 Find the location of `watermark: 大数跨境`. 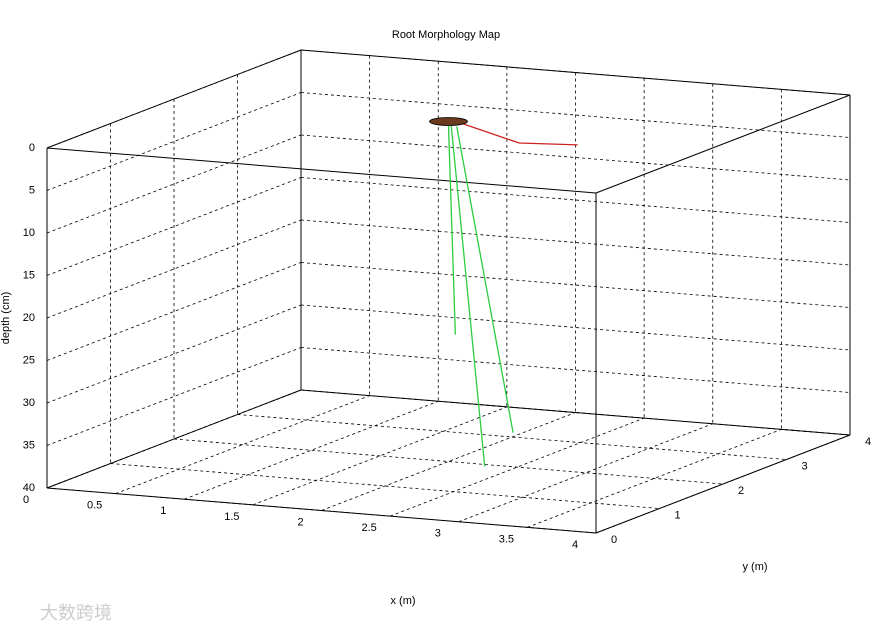

watermark: 大数跨境 is located at coordinates (76, 613).